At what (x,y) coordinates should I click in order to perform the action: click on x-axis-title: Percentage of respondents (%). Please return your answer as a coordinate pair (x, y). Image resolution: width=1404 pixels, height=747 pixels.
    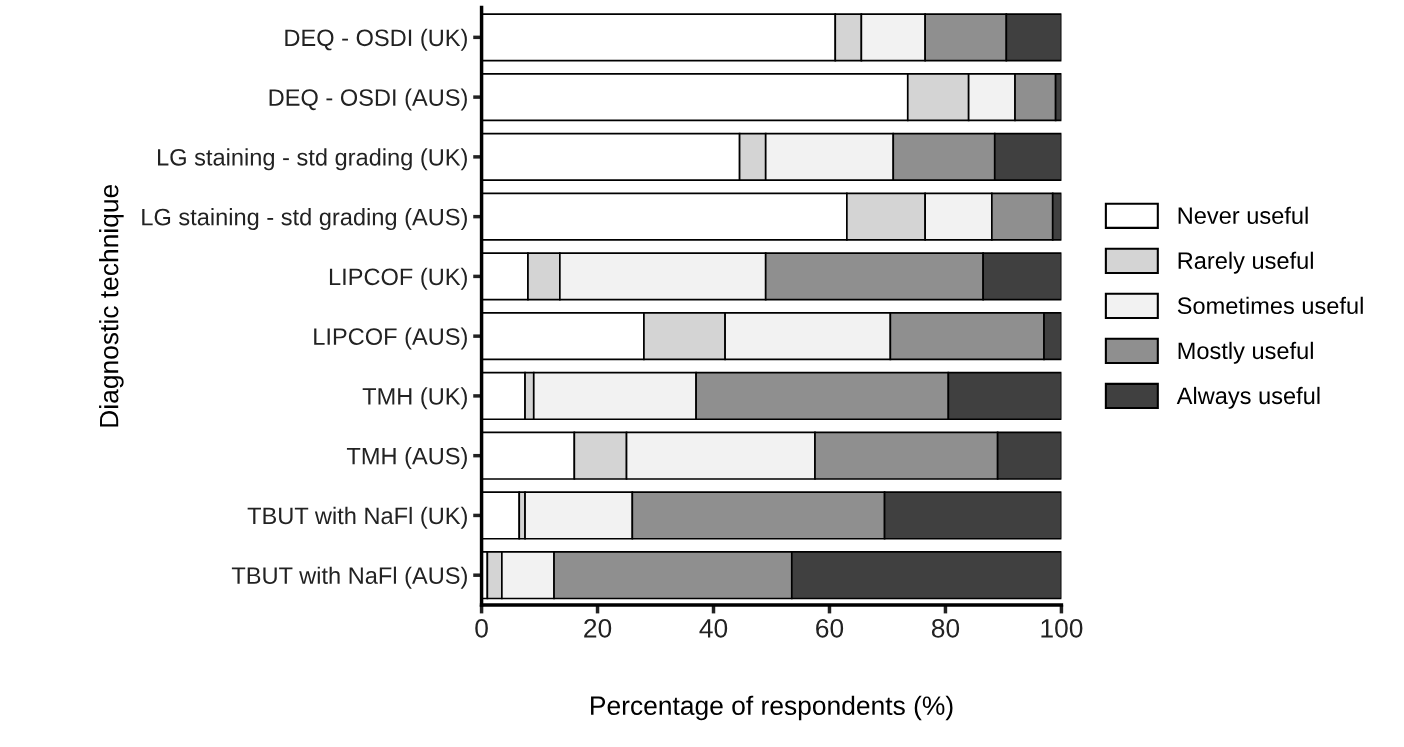
    Looking at the image, I should click on (772, 708).